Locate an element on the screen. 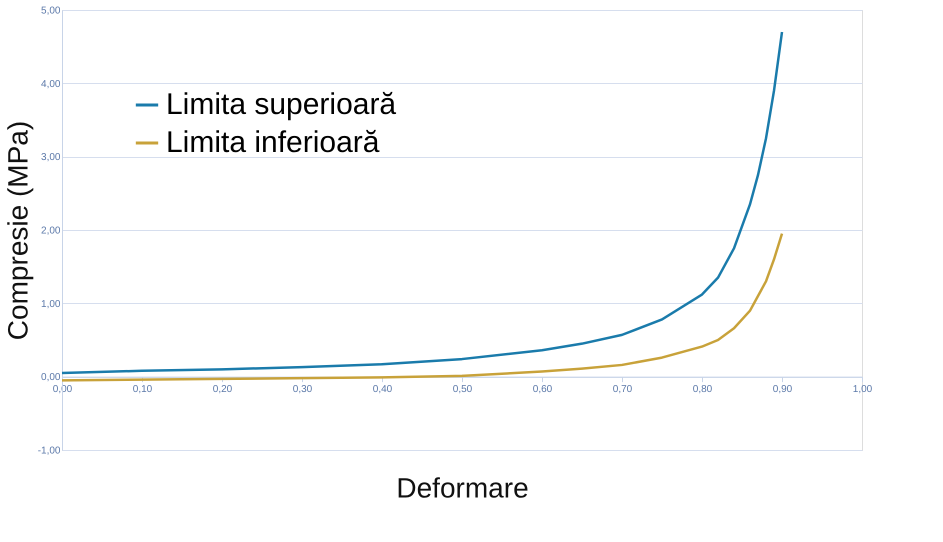 Image resolution: width=943 pixels, height=542 pixels. x-tick-label: 0,80 is located at coordinates (702, 390).